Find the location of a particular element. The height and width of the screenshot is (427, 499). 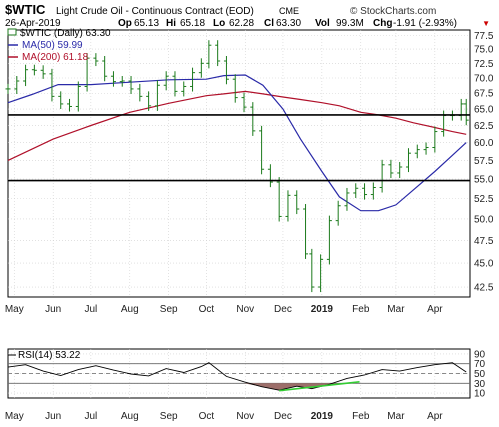

open-label: Op is located at coordinates (125, 23).